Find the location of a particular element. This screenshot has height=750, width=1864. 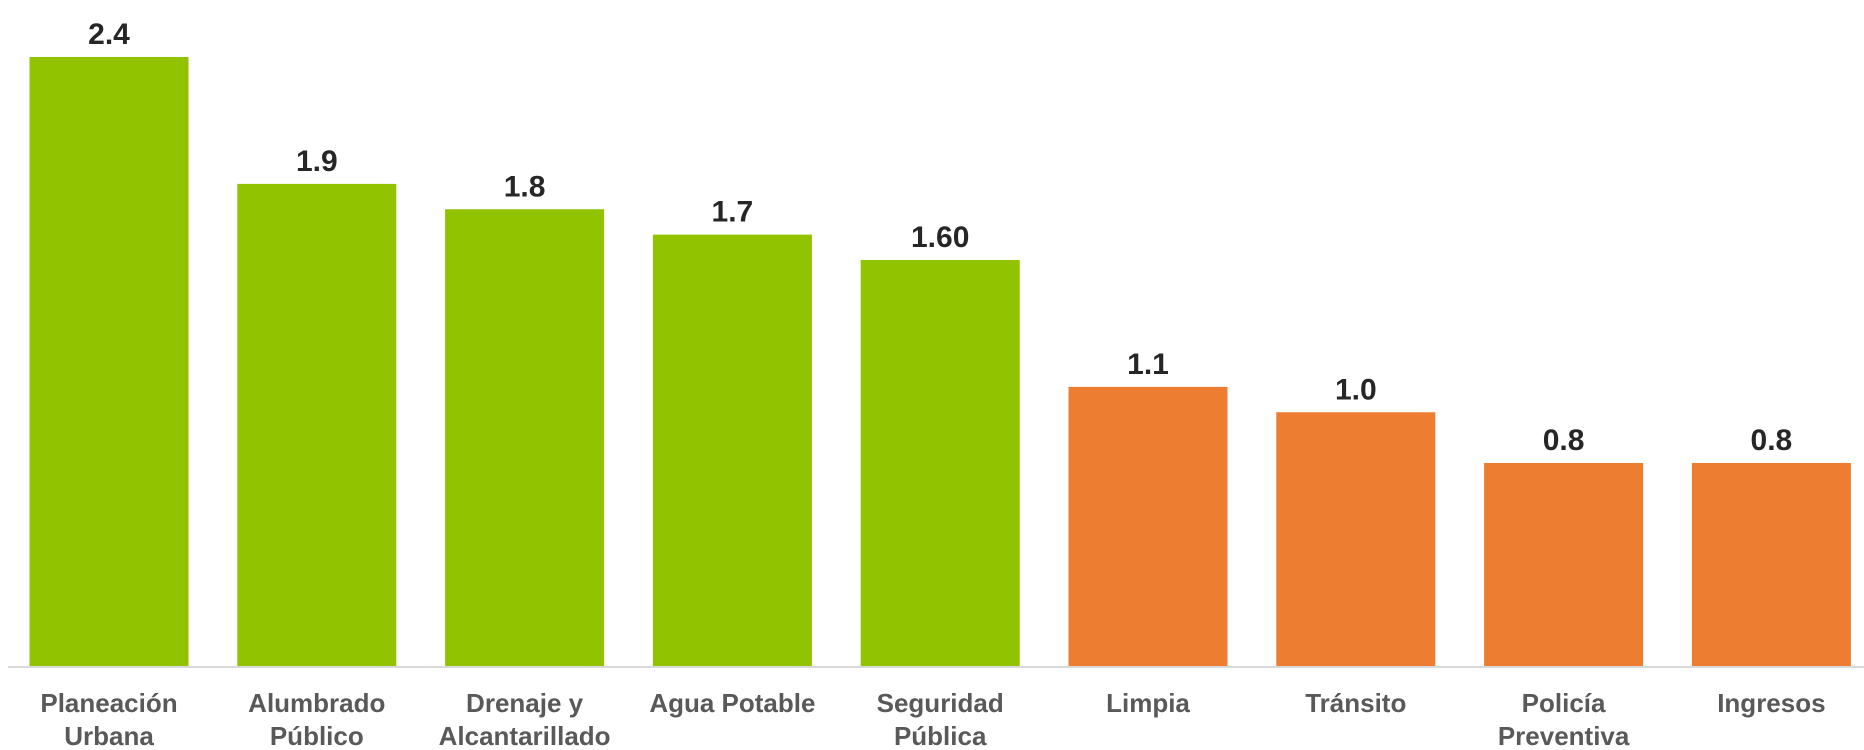

data-label-6: 1.0 is located at coordinates (1356, 389).